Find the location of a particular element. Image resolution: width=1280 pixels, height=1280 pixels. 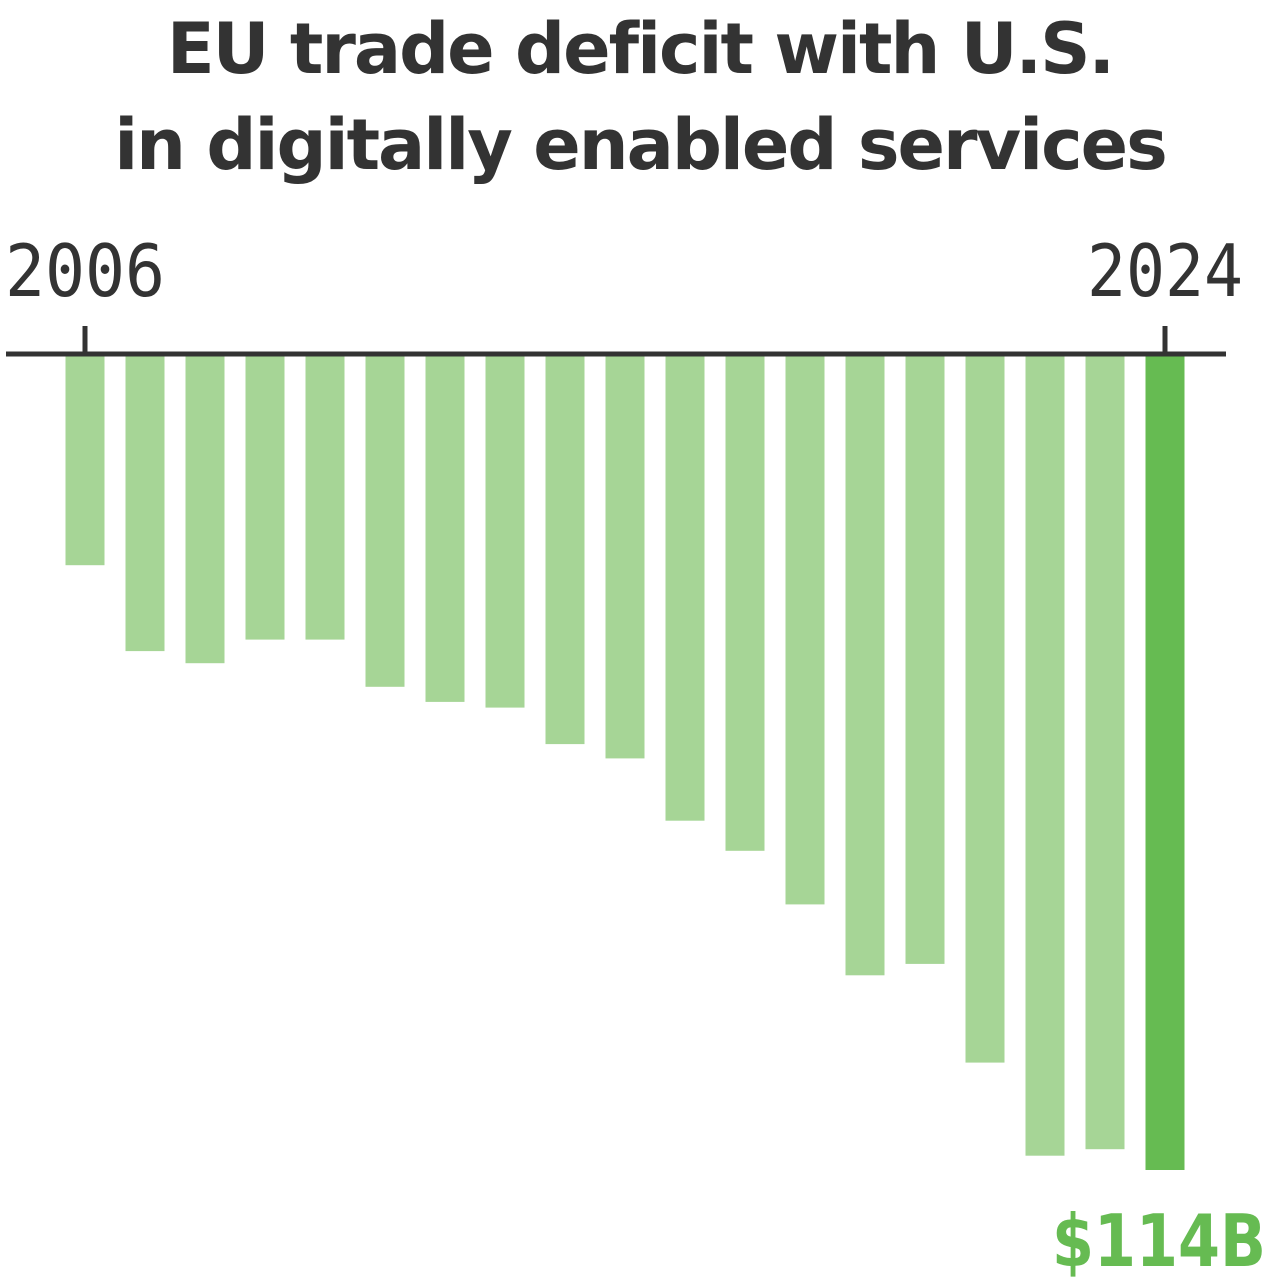

bar-2021 is located at coordinates (985, 708).